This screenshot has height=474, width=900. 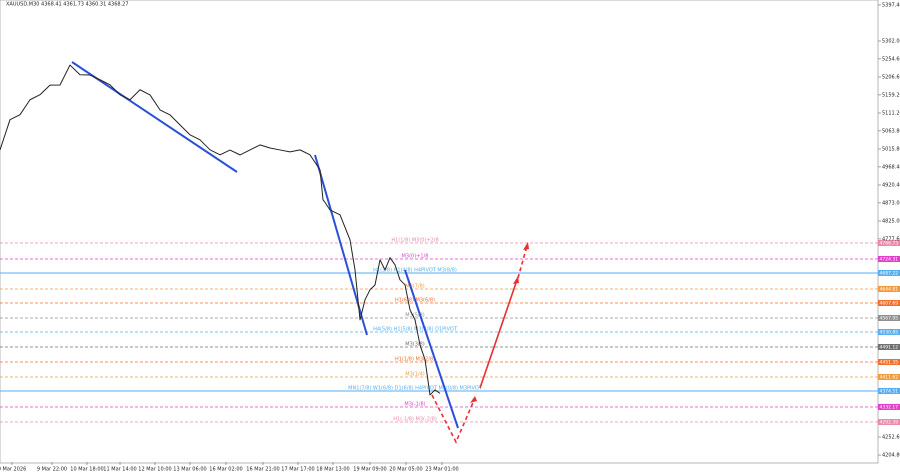 I want to click on x-tick-label: 20 Mar 05:00, so click(x=405, y=470).